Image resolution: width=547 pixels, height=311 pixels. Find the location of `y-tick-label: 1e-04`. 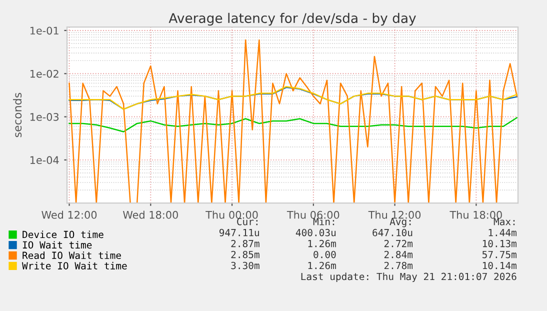

y-tick-label: 1e-04 is located at coordinates (44, 160).